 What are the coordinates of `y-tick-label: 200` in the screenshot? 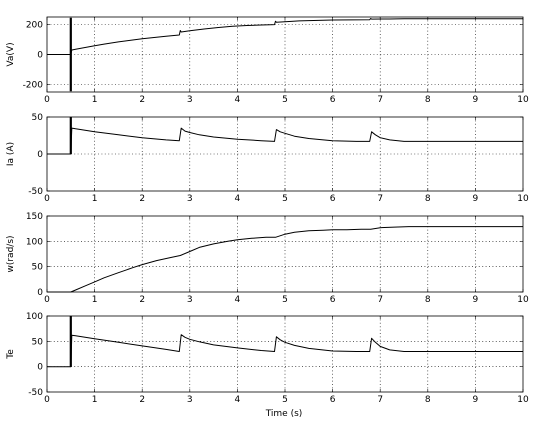 It's located at (34, 26).